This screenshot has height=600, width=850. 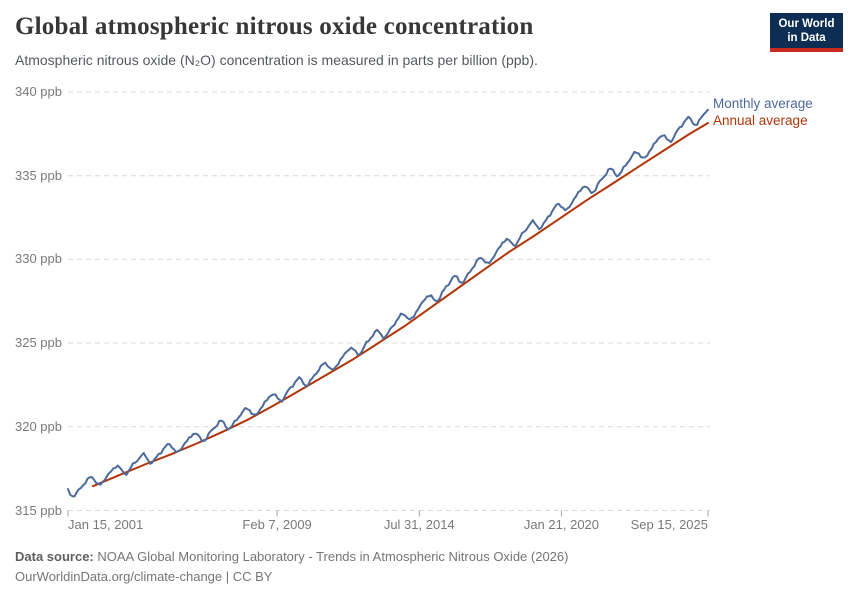 I want to click on owid-logo: Our World in Data, so click(x=806, y=32).